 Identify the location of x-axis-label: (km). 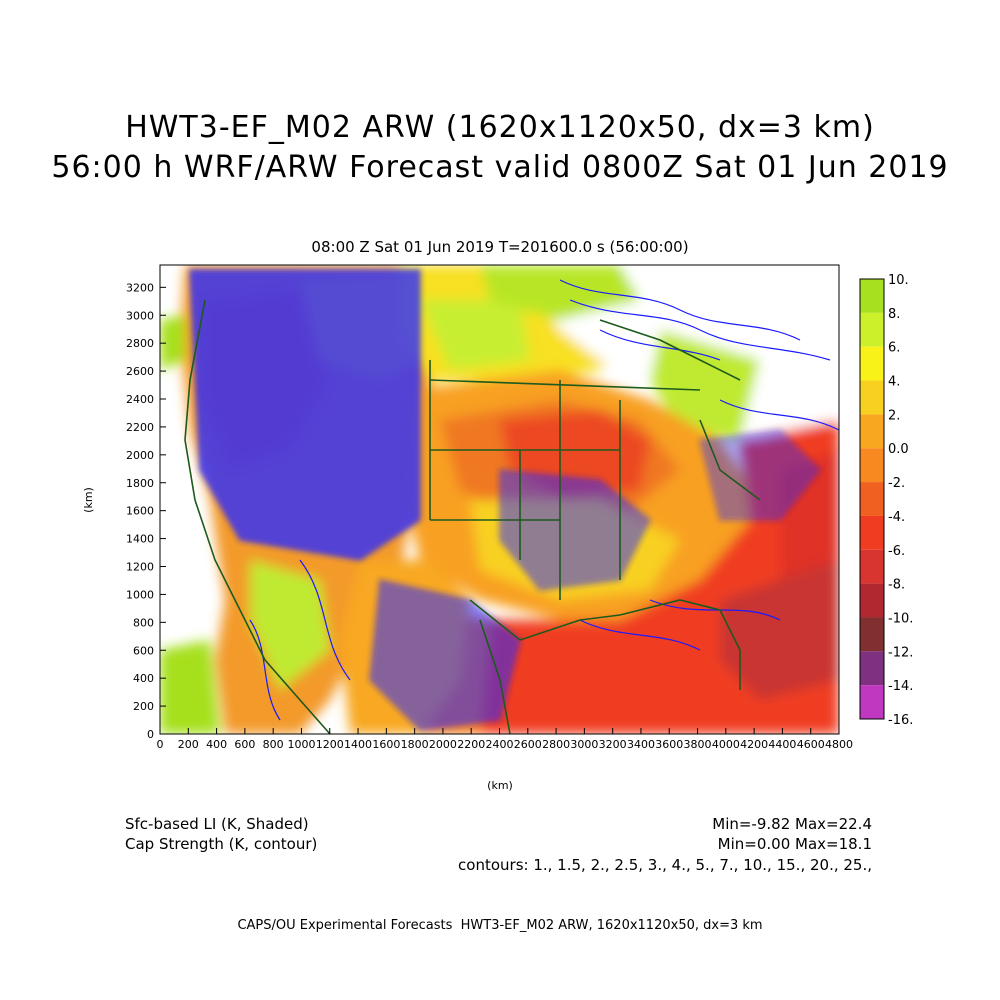
(500, 785).